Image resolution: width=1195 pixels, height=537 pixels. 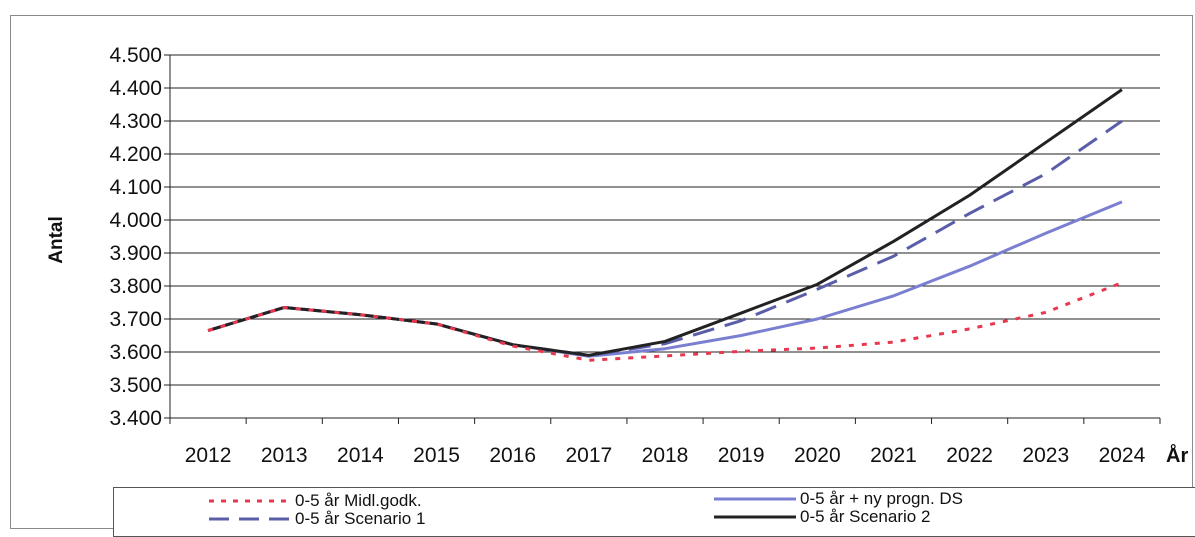 What do you see at coordinates (135, 352) in the screenshot?
I see `y-tick-label: 3.600` at bounding box center [135, 352].